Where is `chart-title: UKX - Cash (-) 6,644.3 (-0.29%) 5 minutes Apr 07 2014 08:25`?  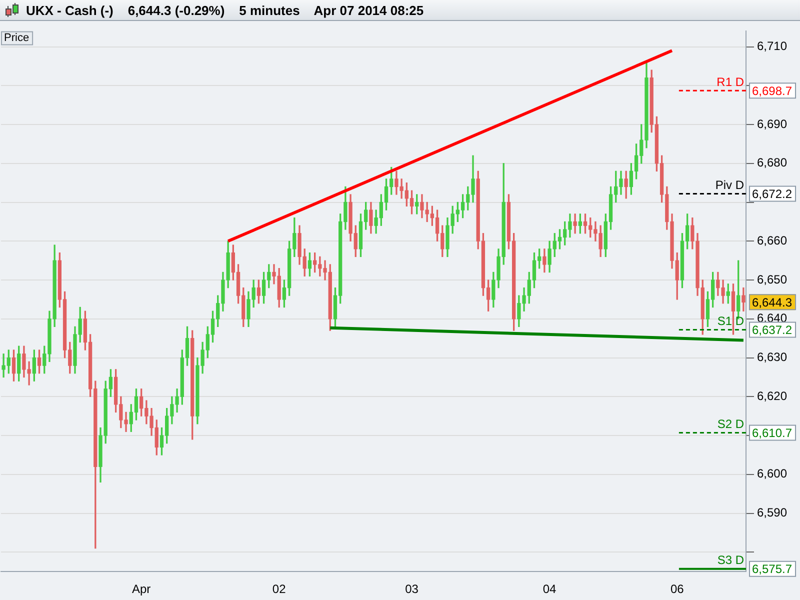 chart-title: UKX - Cash (-) 6,644.3 (-0.29%) 5 minutes Apr 07 2014 08:25 is located at coordinates (225, 10).